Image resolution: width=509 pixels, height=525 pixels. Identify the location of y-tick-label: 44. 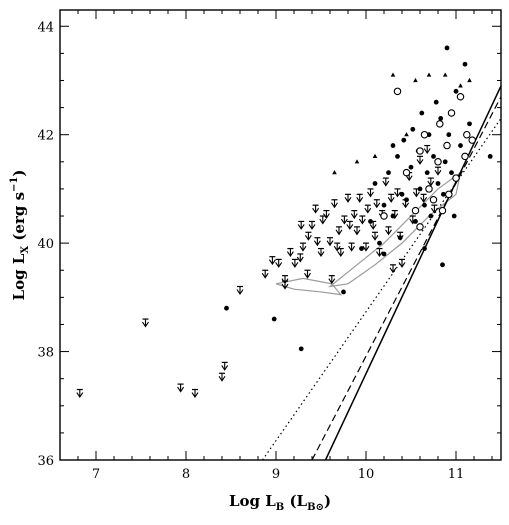
(45, 27).